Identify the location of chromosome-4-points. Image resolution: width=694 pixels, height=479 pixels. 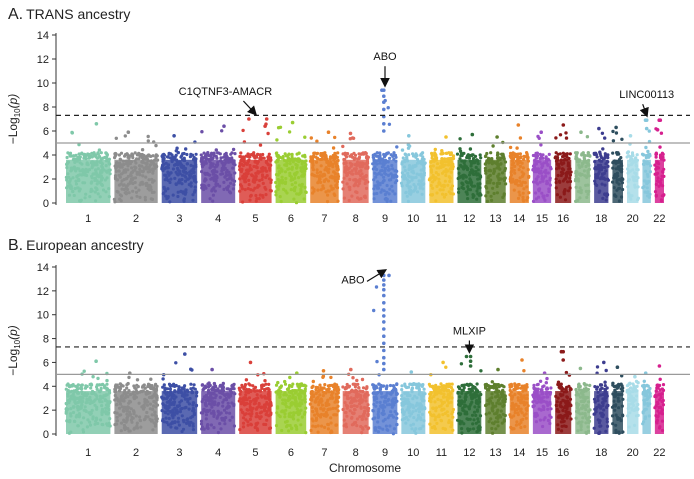
(218, 163).